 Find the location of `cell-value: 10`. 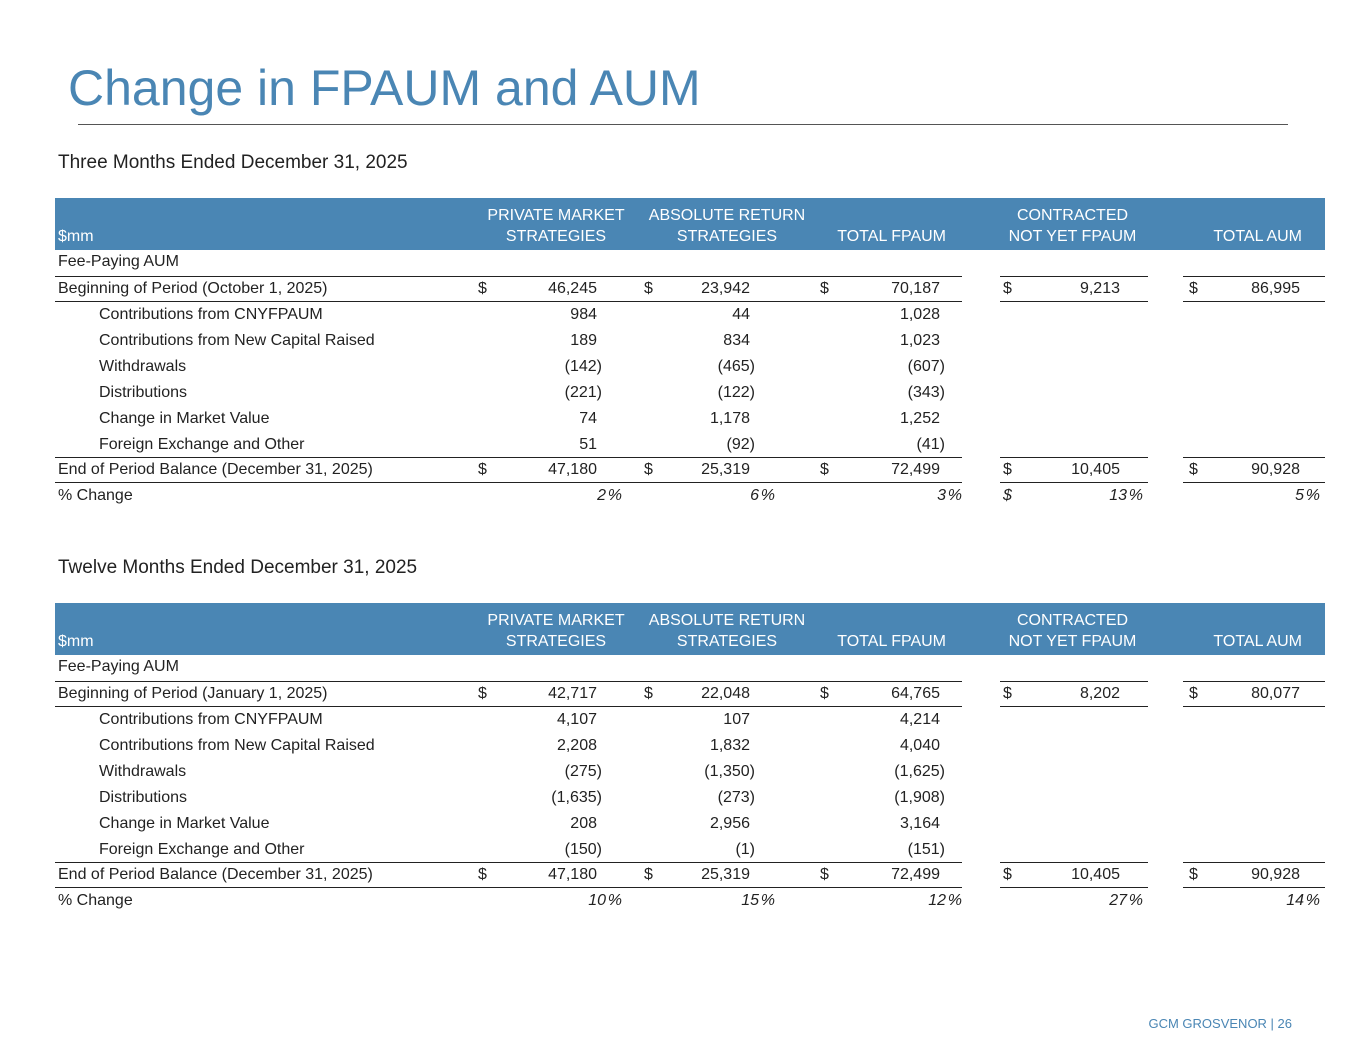

cell-value: 10 is located at coordinates (597, 900).